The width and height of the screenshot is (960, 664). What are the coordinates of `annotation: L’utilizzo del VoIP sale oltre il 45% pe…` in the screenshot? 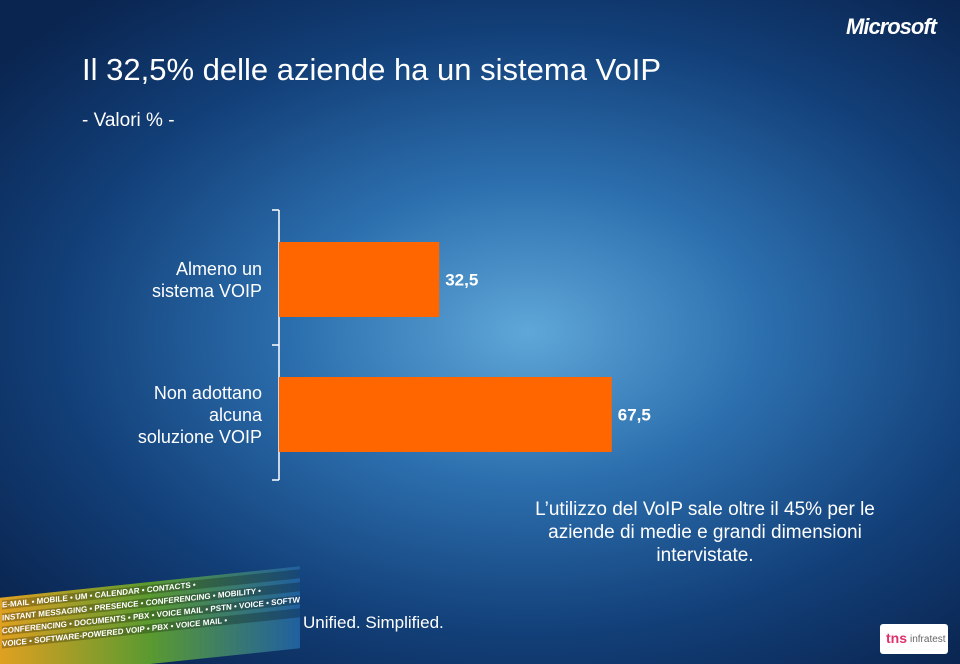 It's located at (705, 532).